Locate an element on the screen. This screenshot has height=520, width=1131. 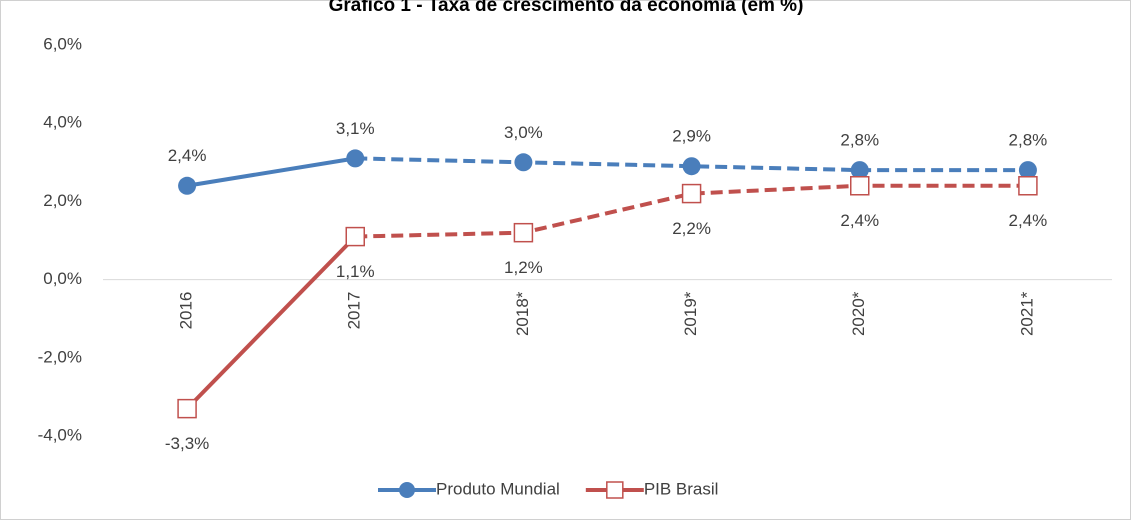
data-label: 2,2% is located at coordinates (691, 228).